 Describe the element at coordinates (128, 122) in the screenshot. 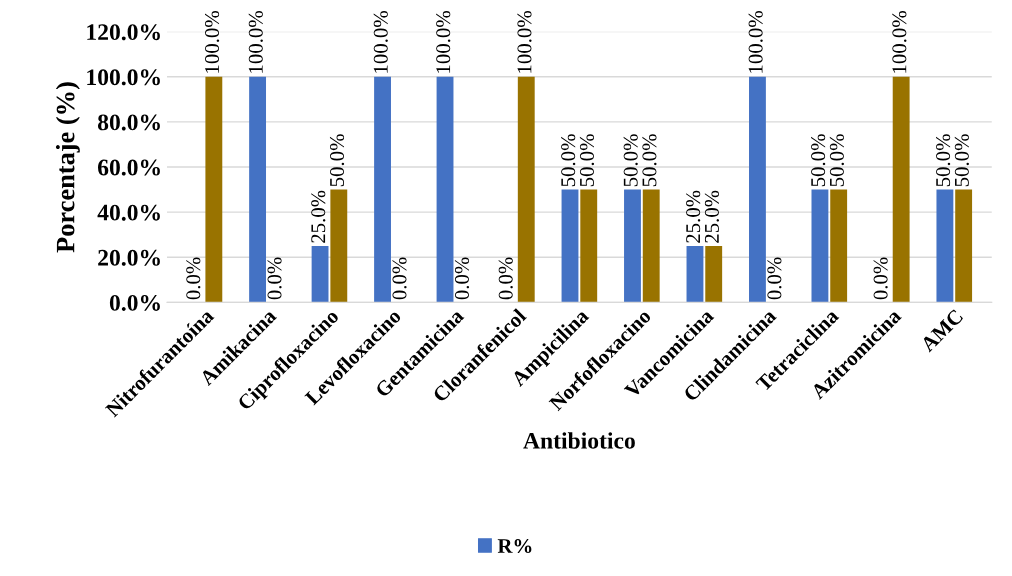

I see `y-tick-label: 80.0%` at that location.